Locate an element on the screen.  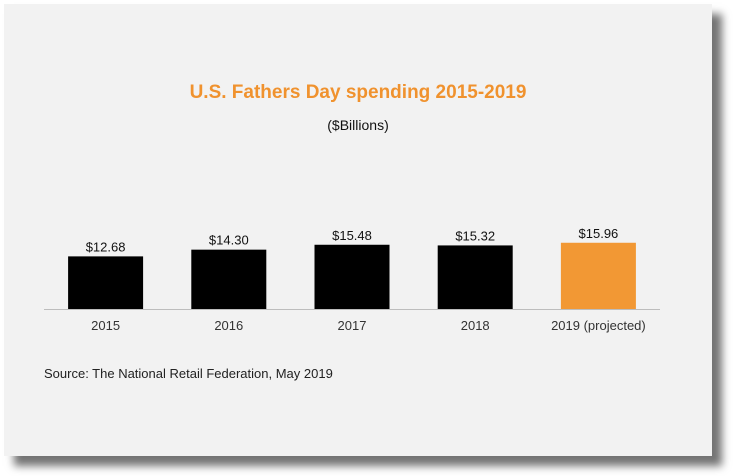
x-tick-label-2019 (projected): 2019 (projected) is located at coordinates (598, 325).